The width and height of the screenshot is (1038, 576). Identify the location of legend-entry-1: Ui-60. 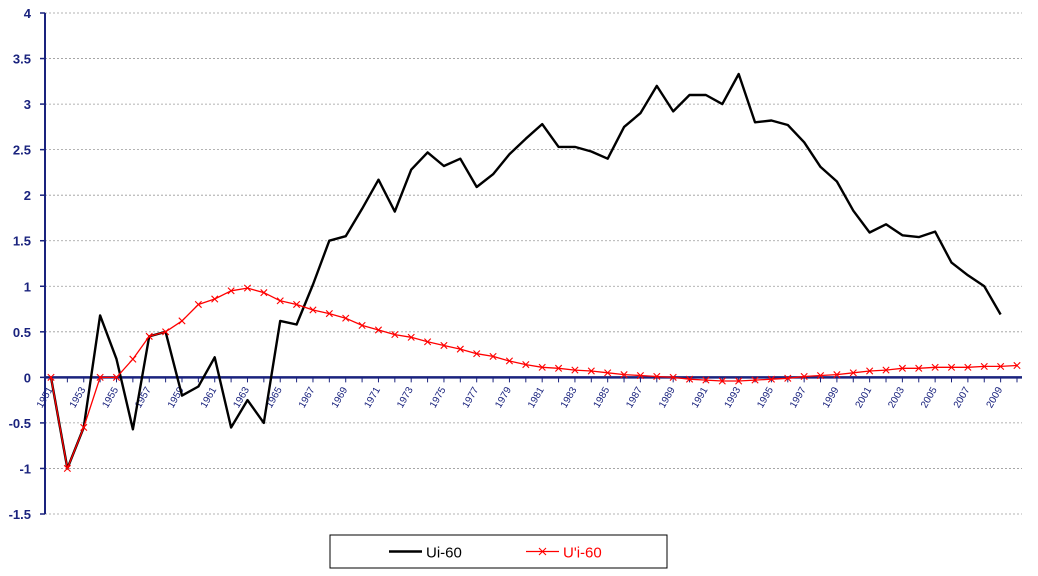
(425, 553).